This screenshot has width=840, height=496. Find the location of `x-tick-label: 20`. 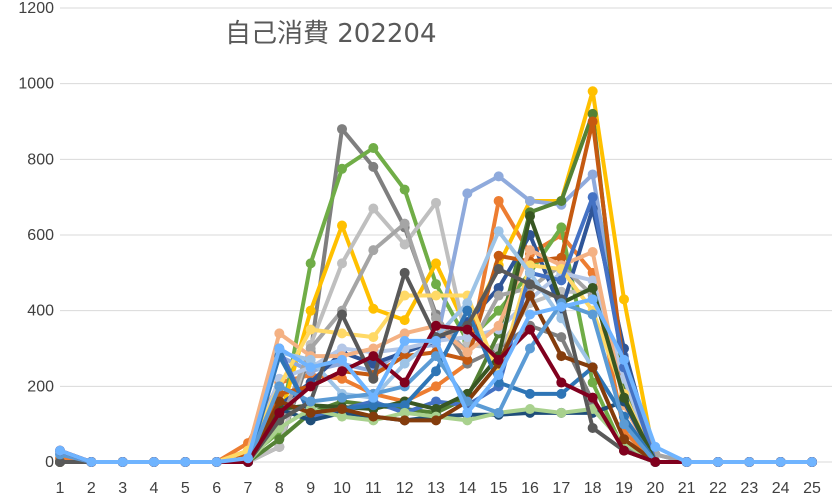

x-tick-label: 20 is located at coordinates (655, 488).